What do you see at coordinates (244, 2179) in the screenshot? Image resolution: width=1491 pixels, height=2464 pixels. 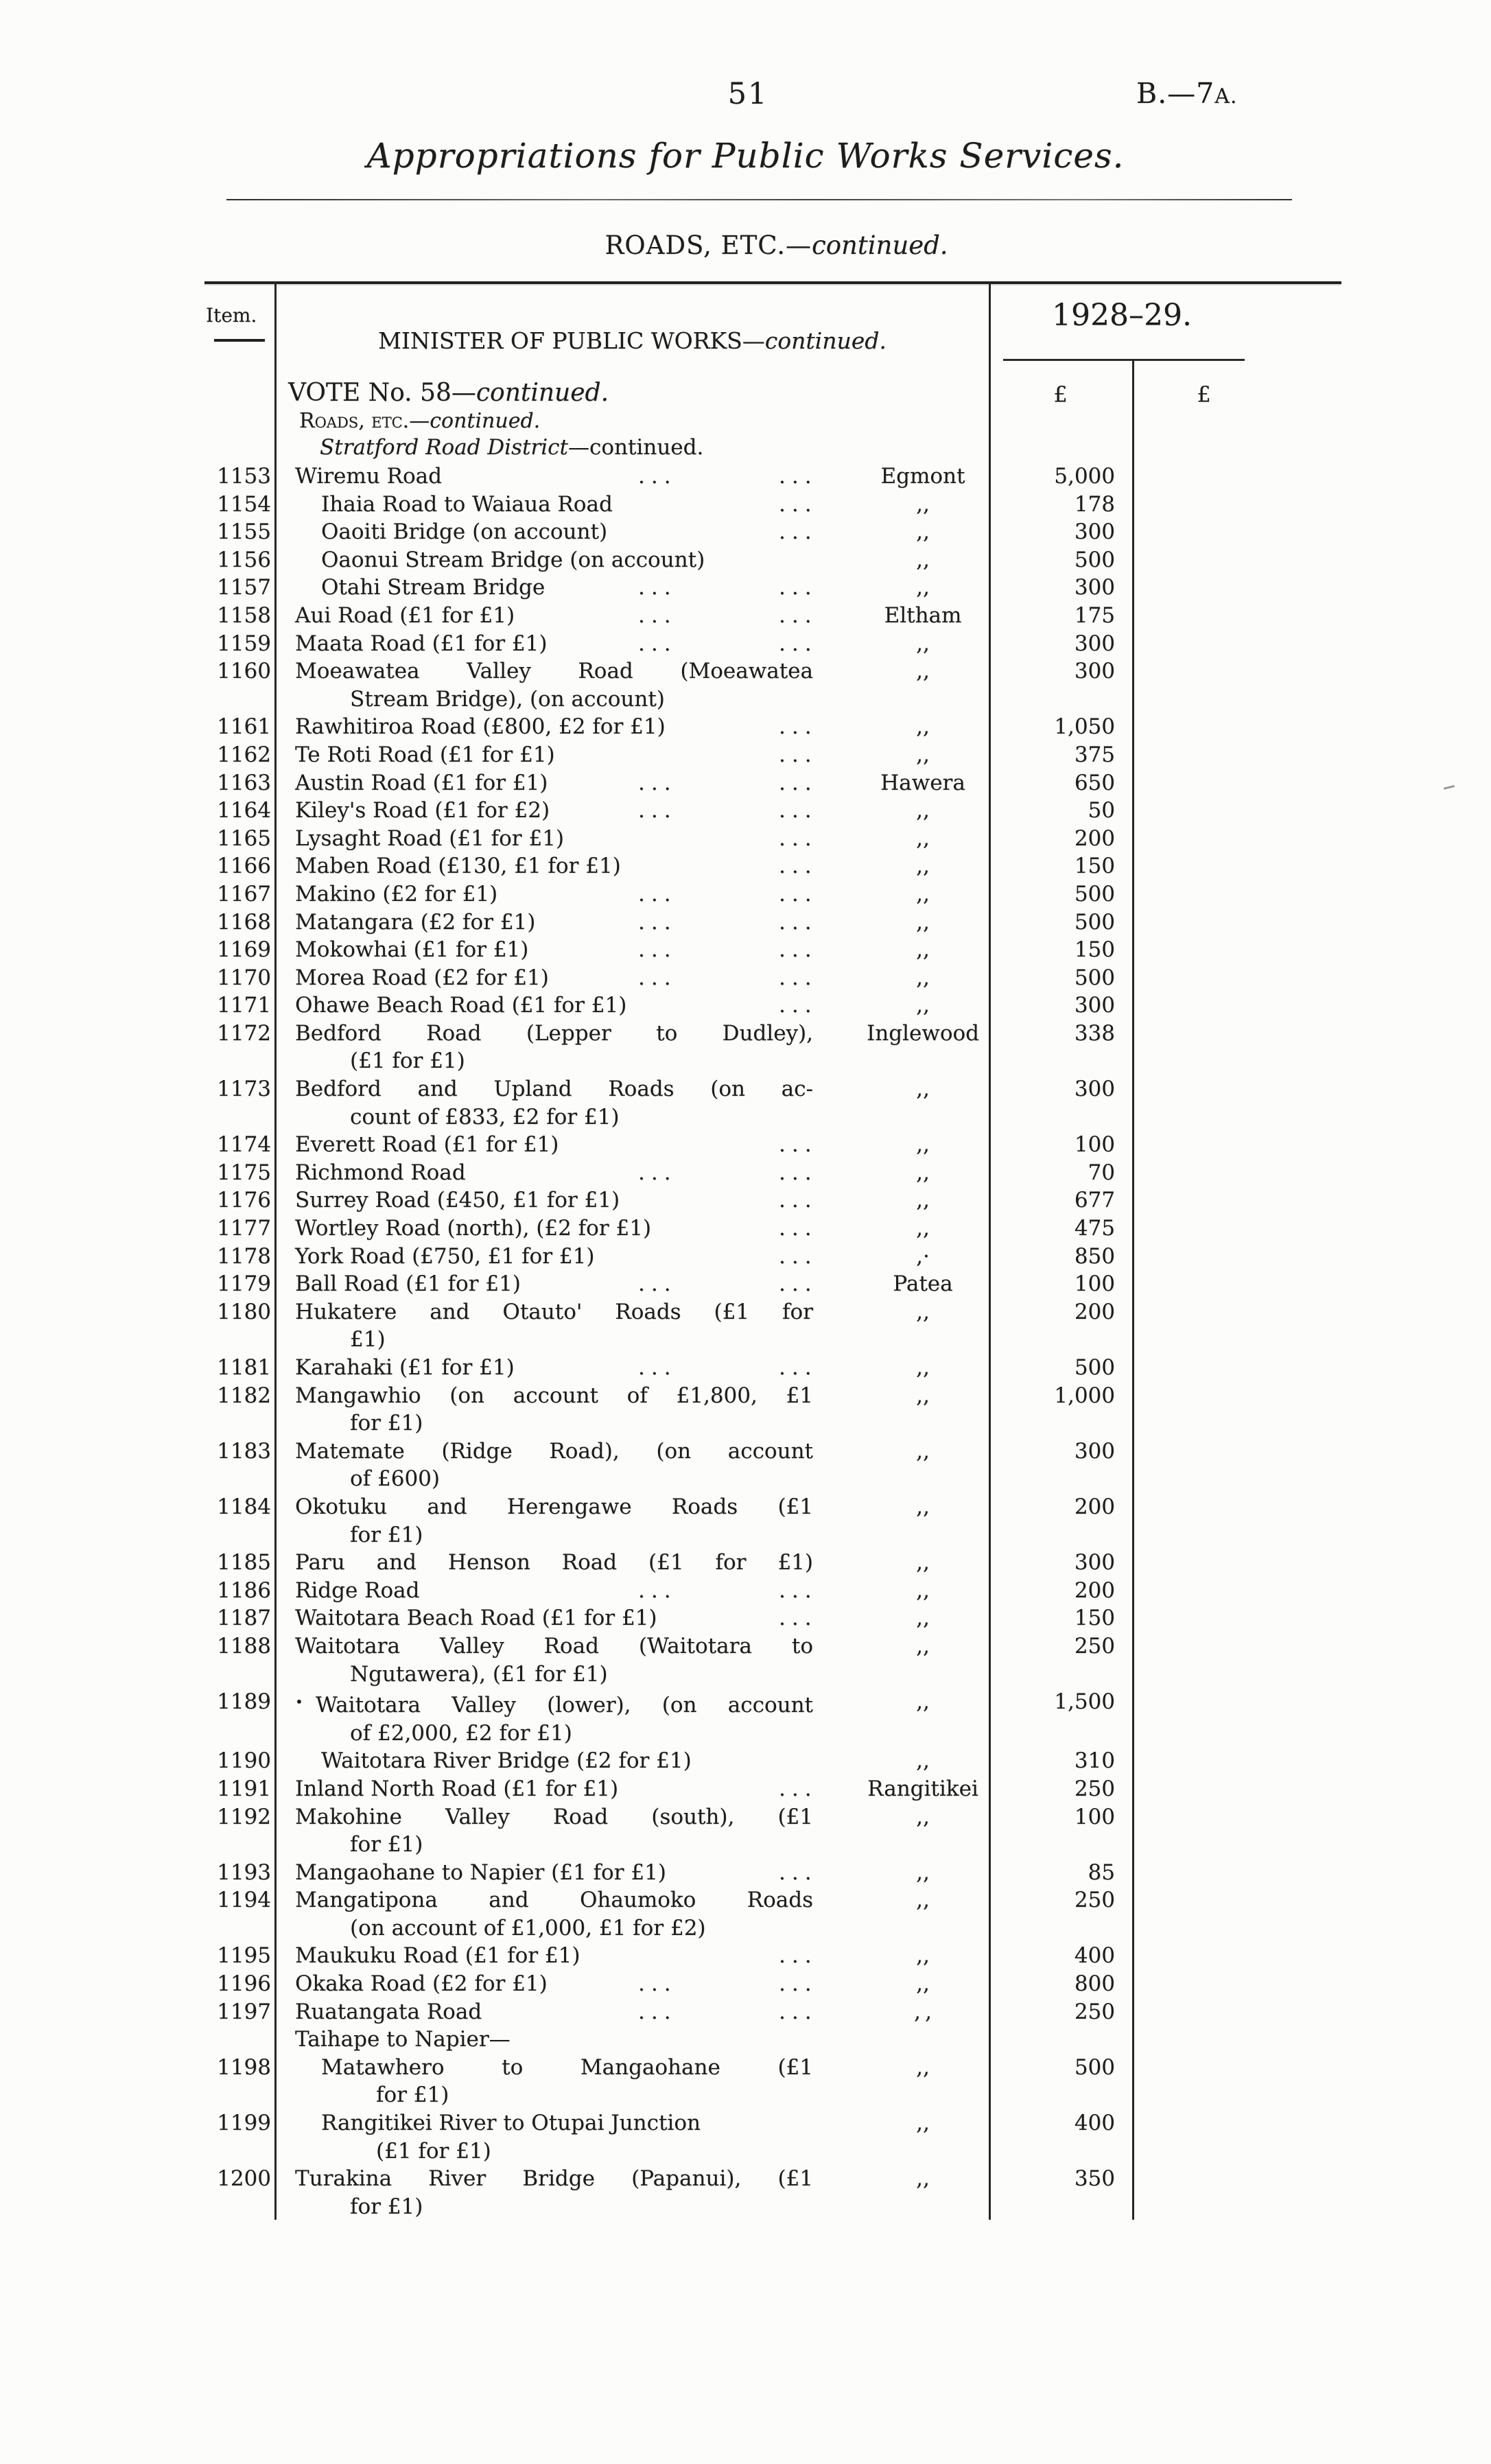 I see `item-number: 1200` at bounding box center [244, 2179].